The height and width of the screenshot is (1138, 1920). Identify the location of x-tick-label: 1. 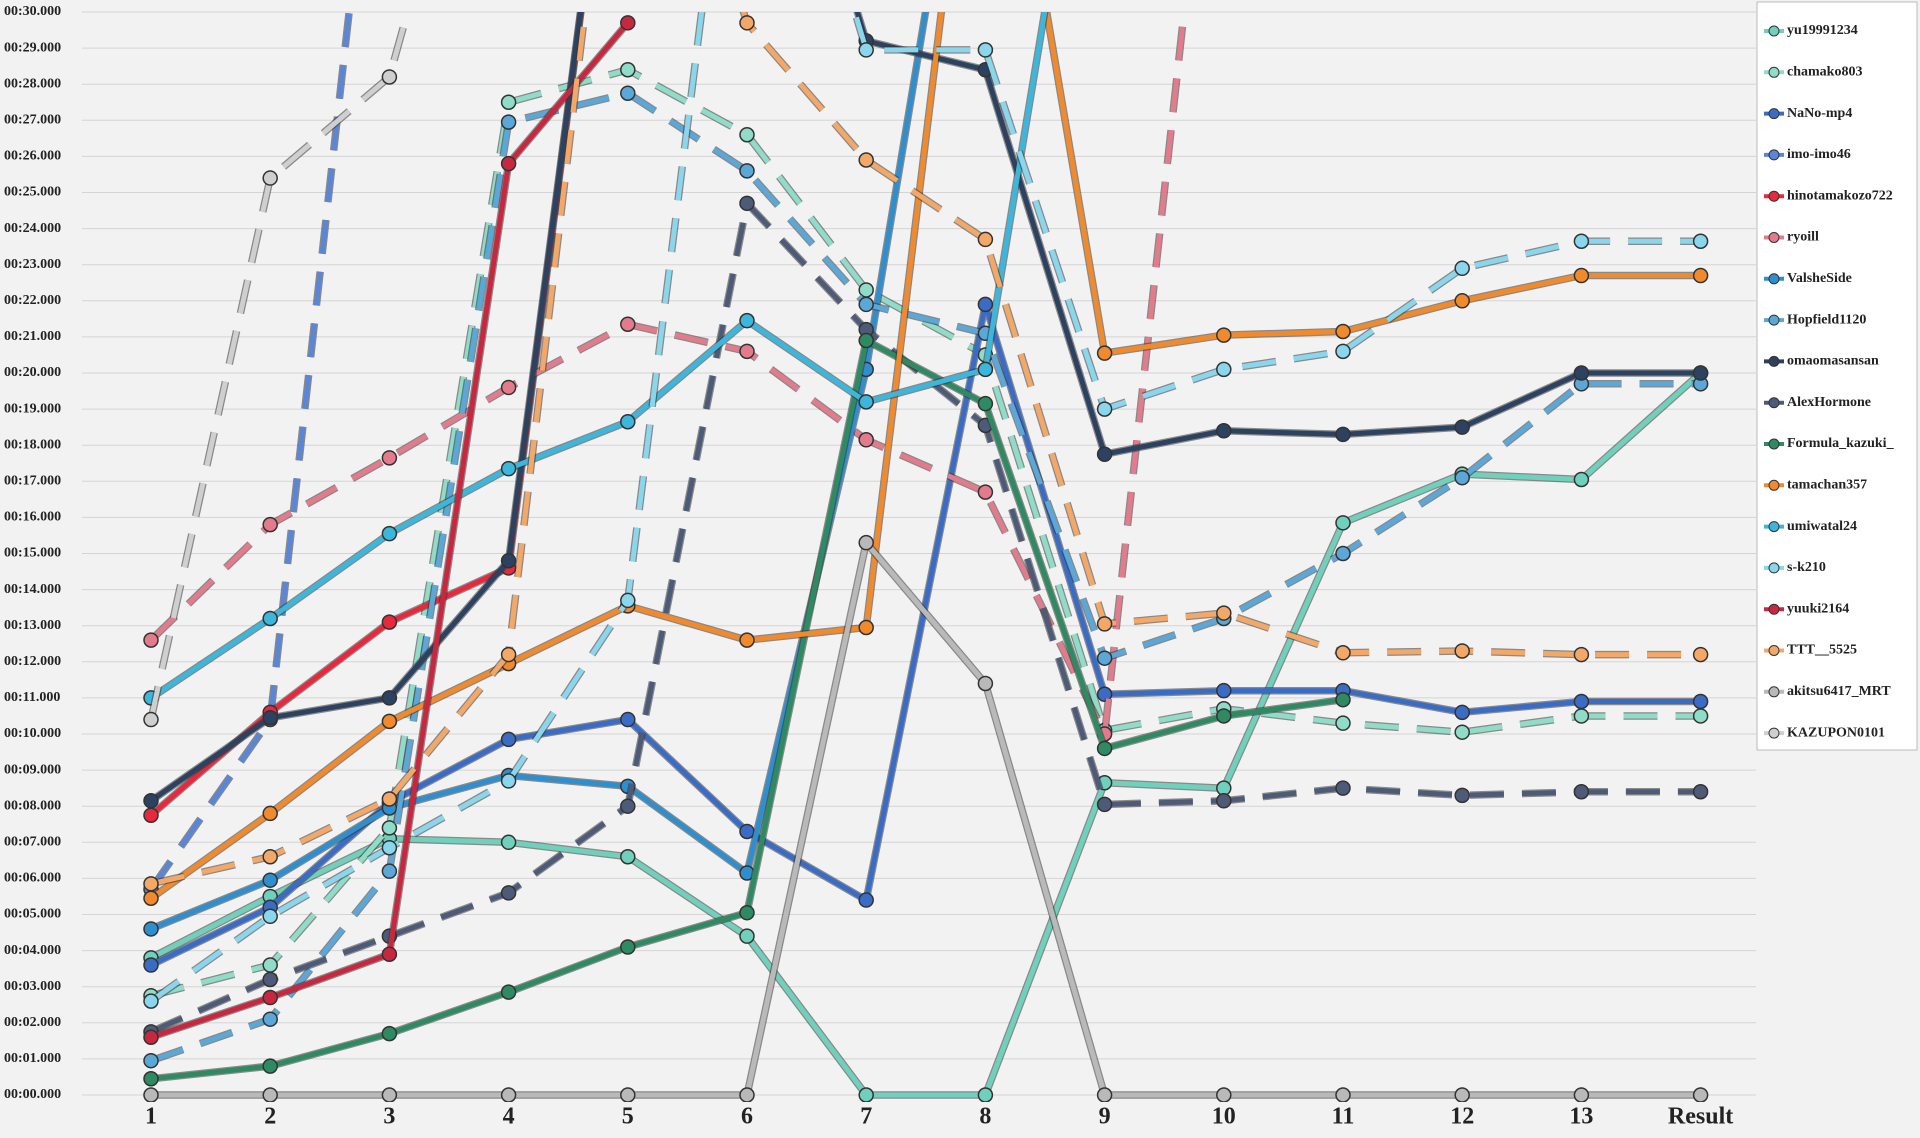
(151, 1117).